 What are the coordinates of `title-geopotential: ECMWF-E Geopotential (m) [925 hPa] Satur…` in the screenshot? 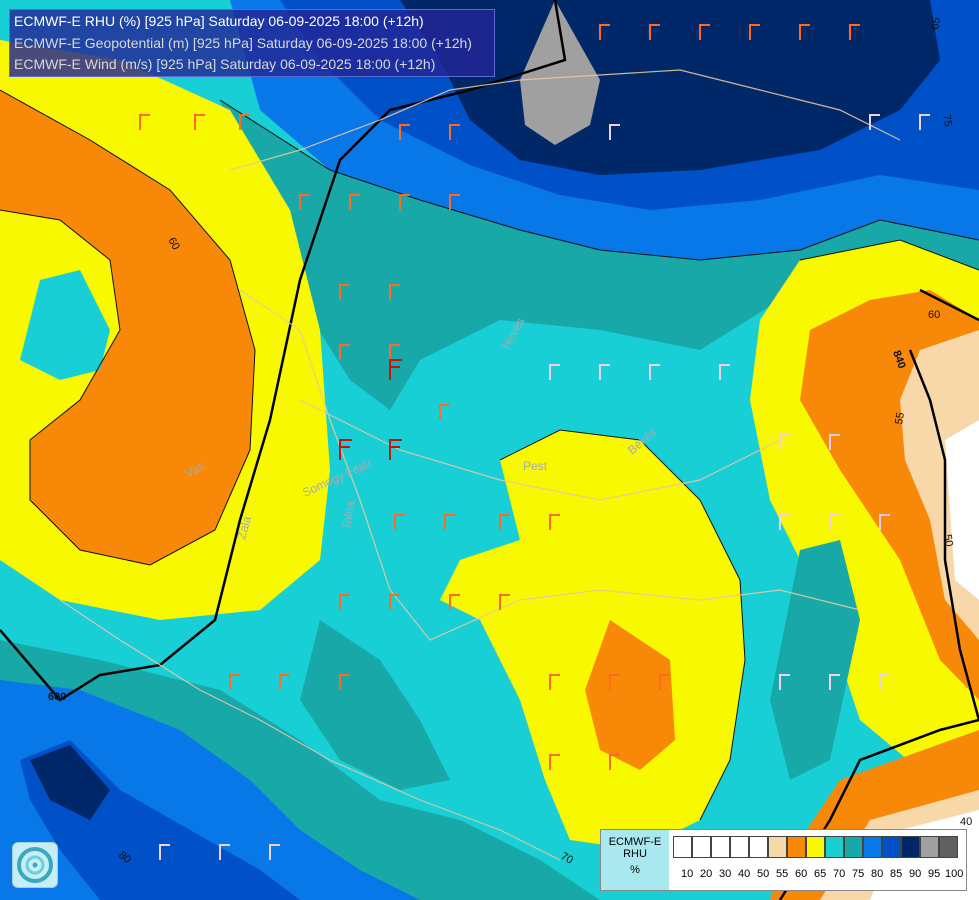 It's located at (243, 43).